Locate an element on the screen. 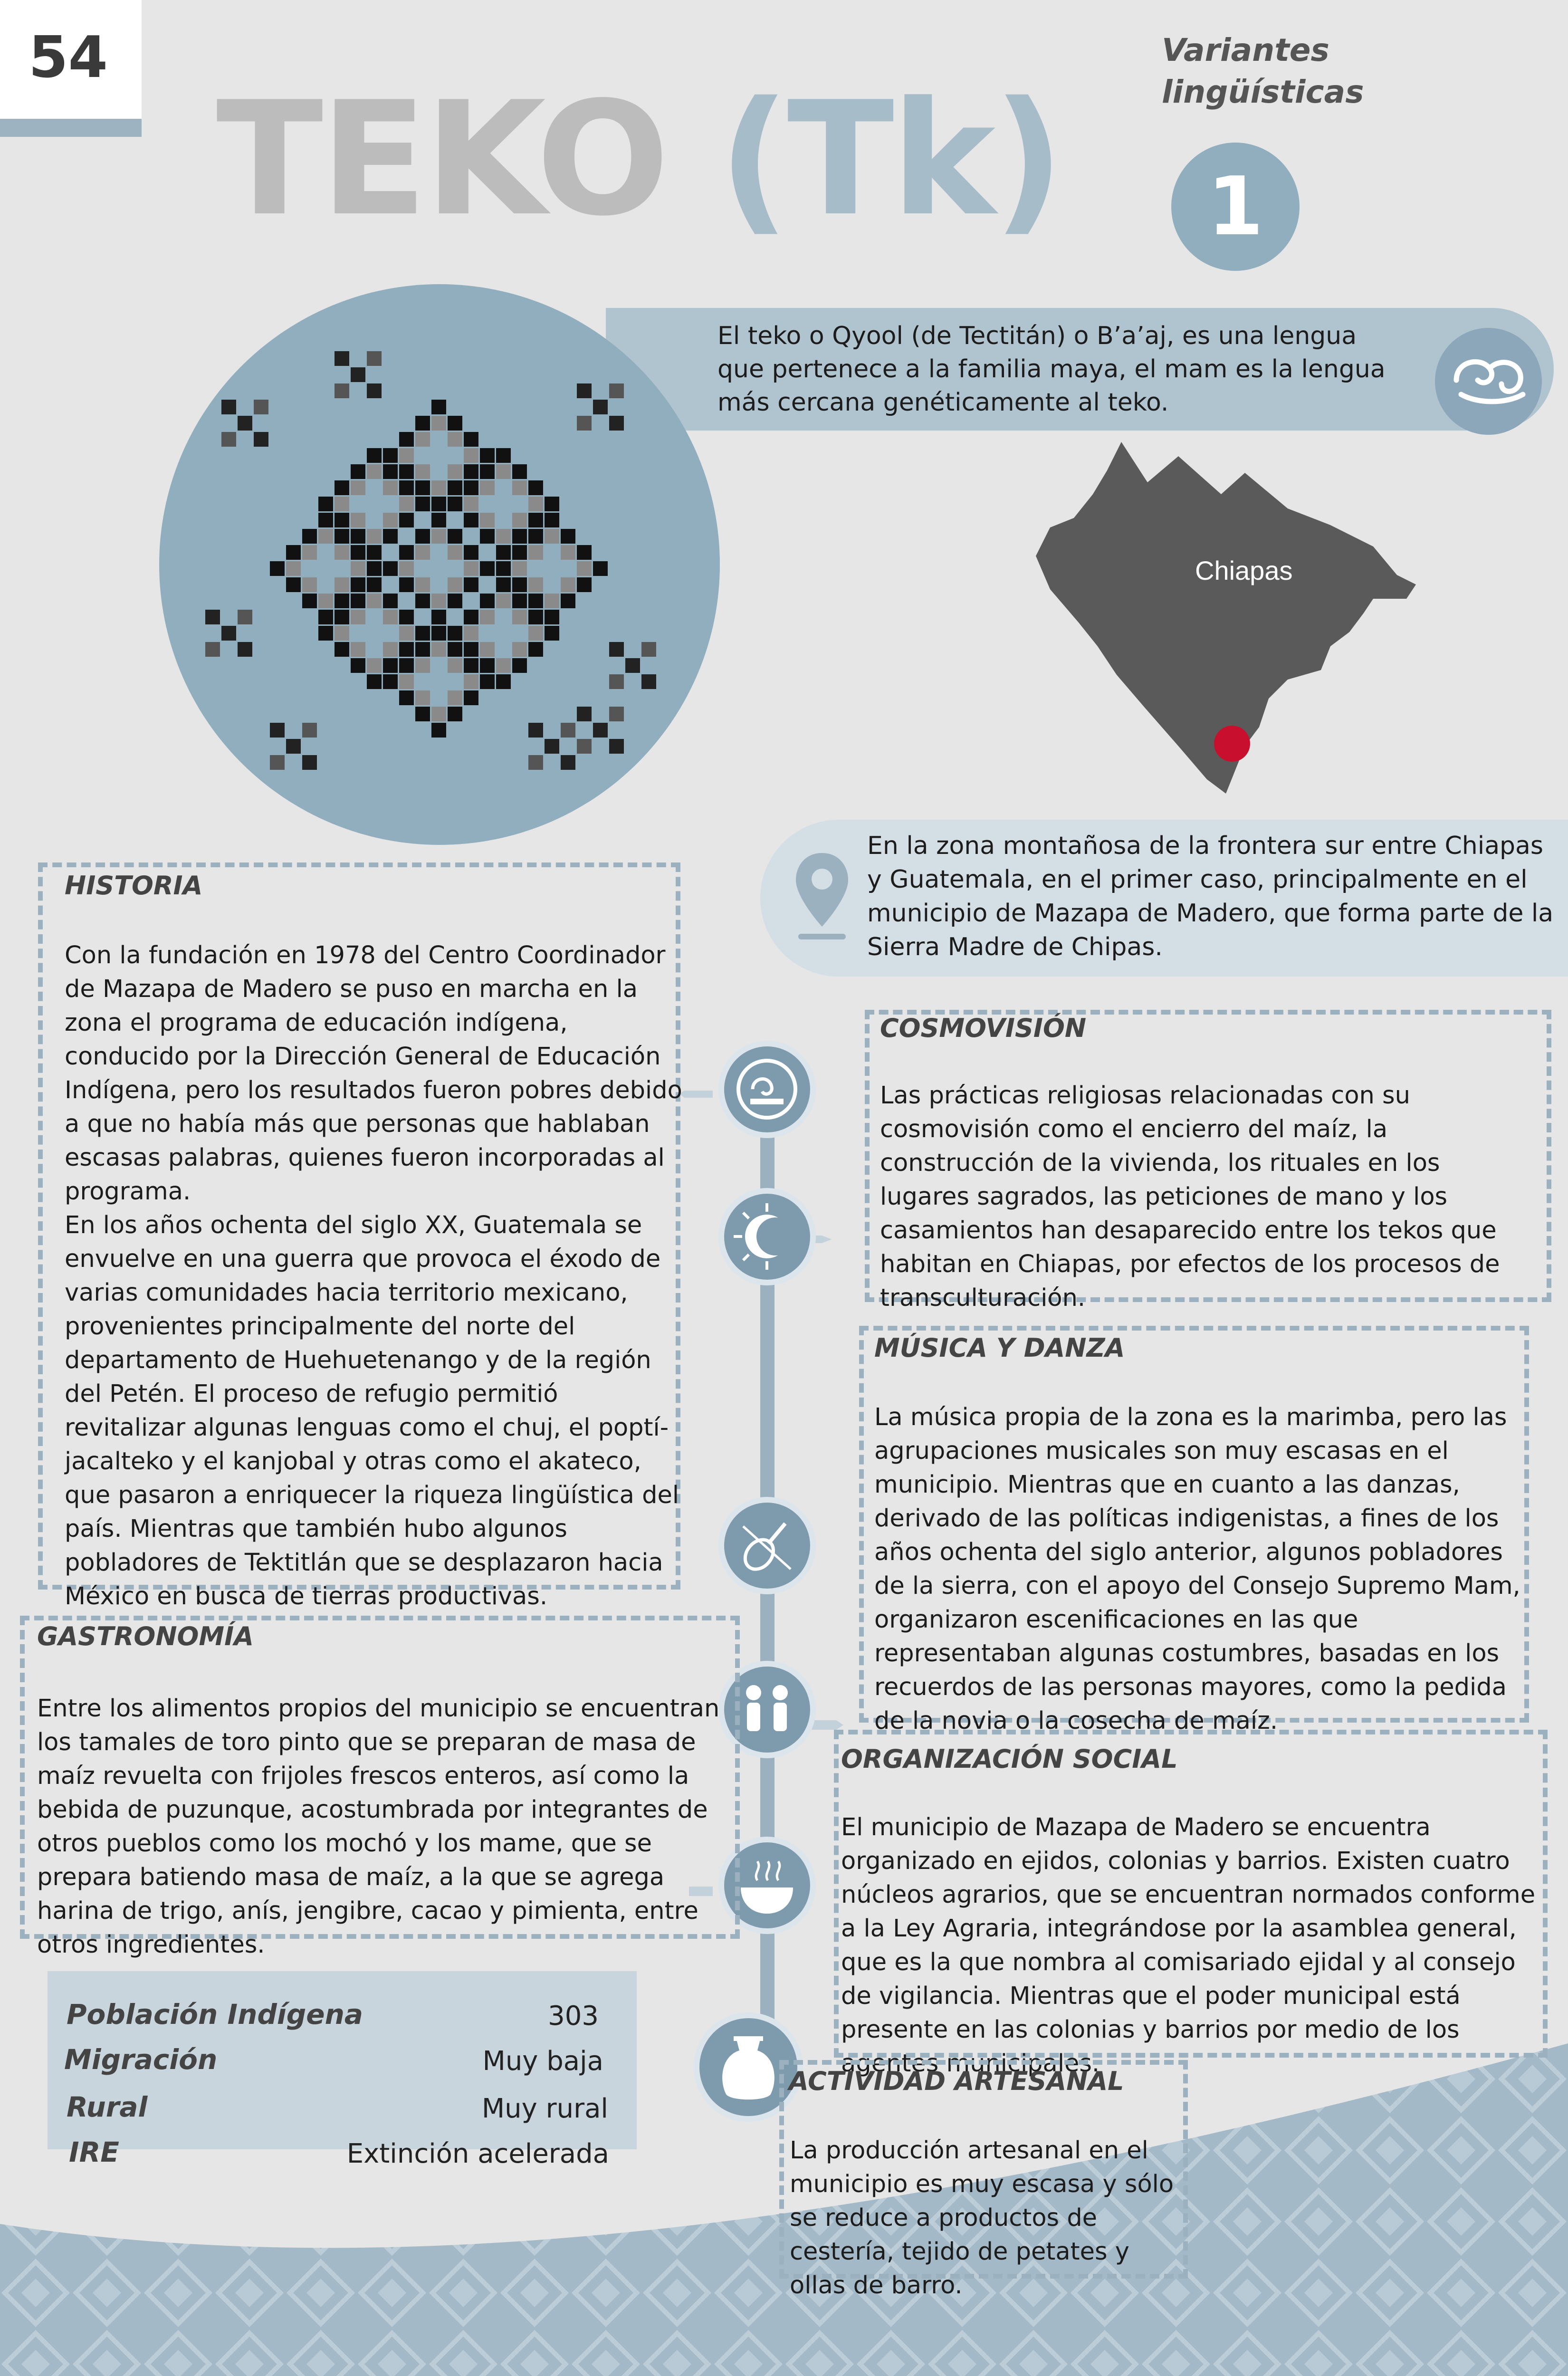  wind-spiral-icon is located at coordinates (1489, 381).